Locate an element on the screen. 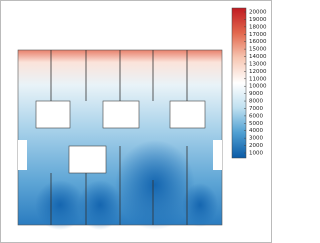 This screenshot has width=320, height=243. colorbar-tick-label: 8000 is located at coordinates (256, 102).